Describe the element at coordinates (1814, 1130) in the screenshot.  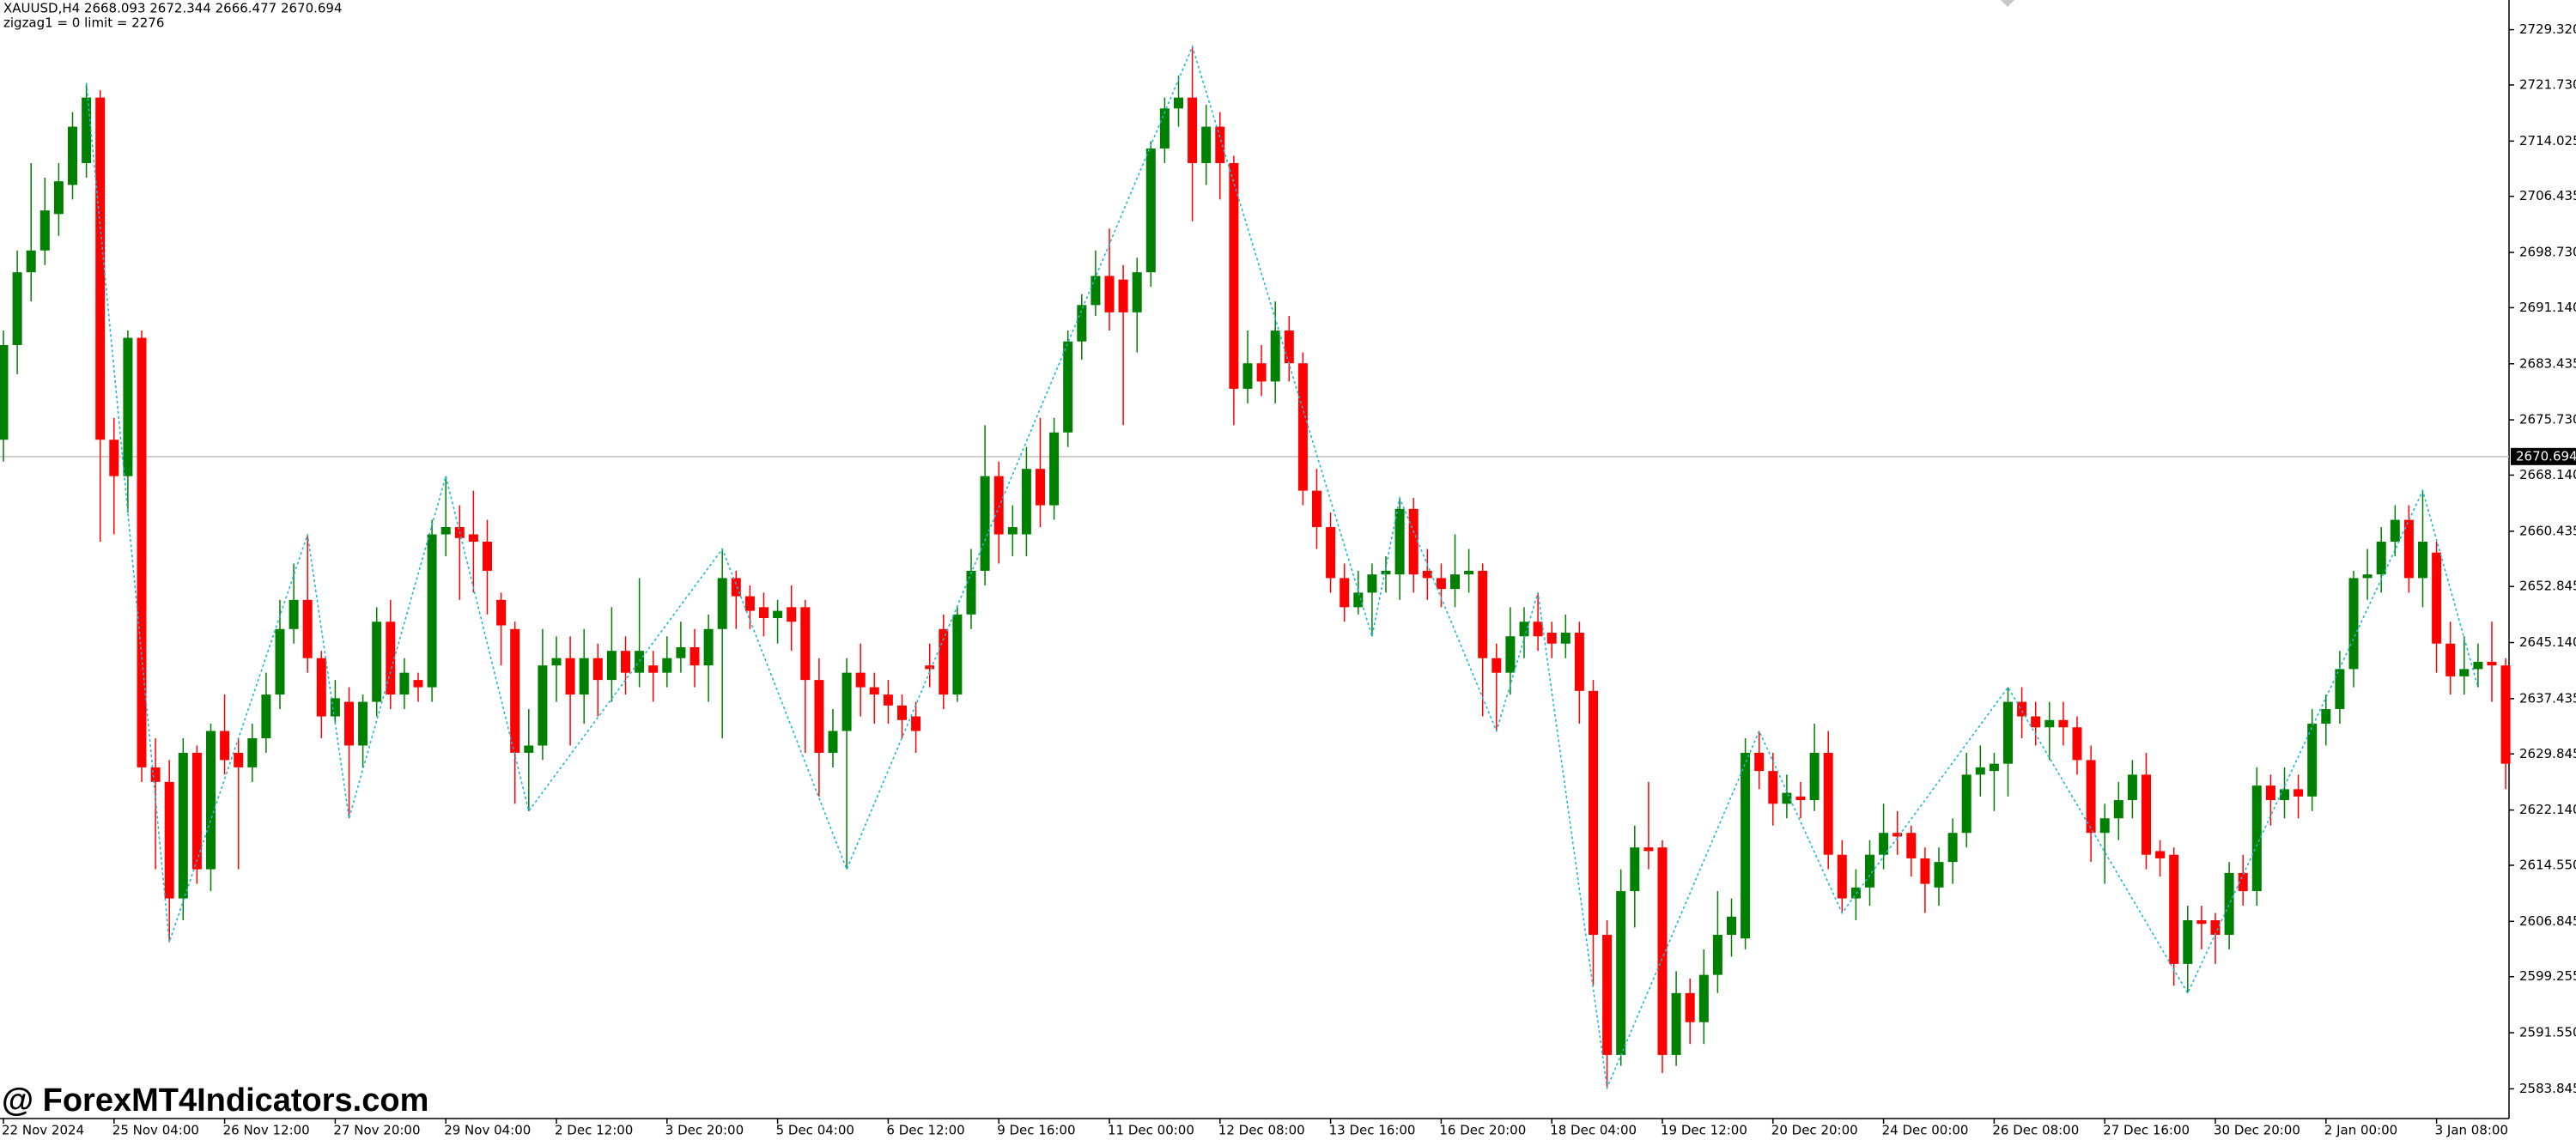
I see `x-tick-label: 20 Dec 20:00` at that location.